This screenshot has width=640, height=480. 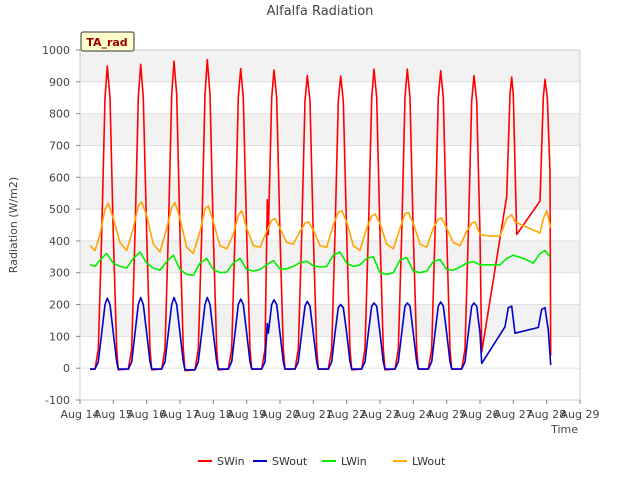 What do you see at coordinates (59, 241) in the screenshot?
I see `y-tick-label: 400` at bounding box center [59, 241].